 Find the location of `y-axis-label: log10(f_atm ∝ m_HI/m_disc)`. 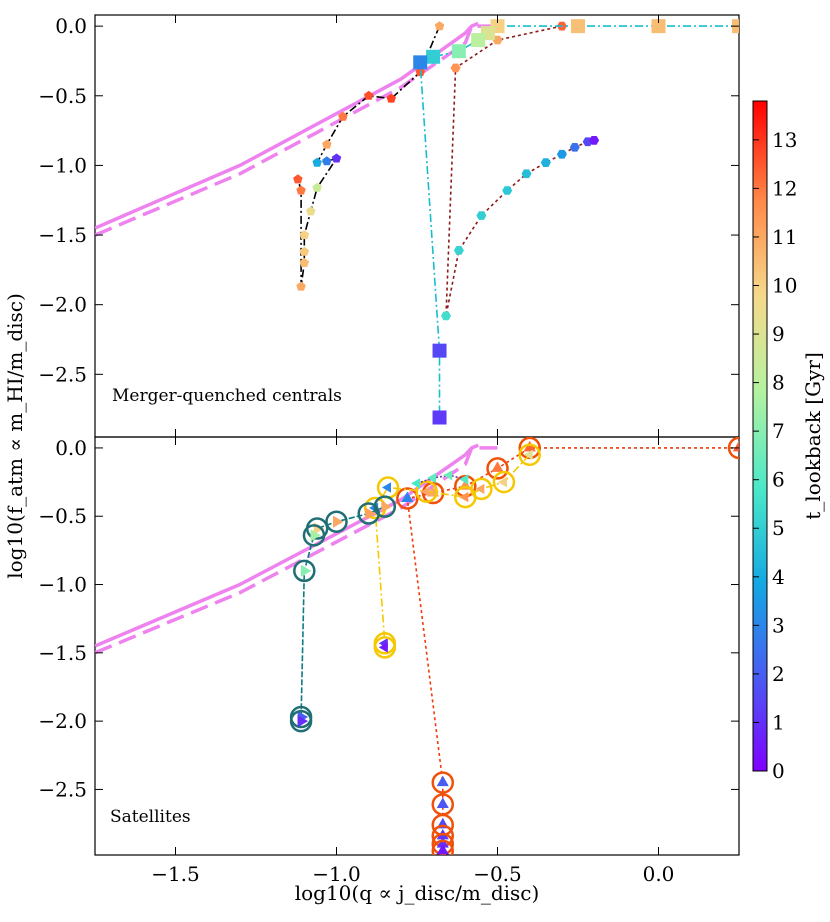

y-axis-label: log10(f_atm ∝ m_HI/m_disc) is located at coordinates (15, 436).